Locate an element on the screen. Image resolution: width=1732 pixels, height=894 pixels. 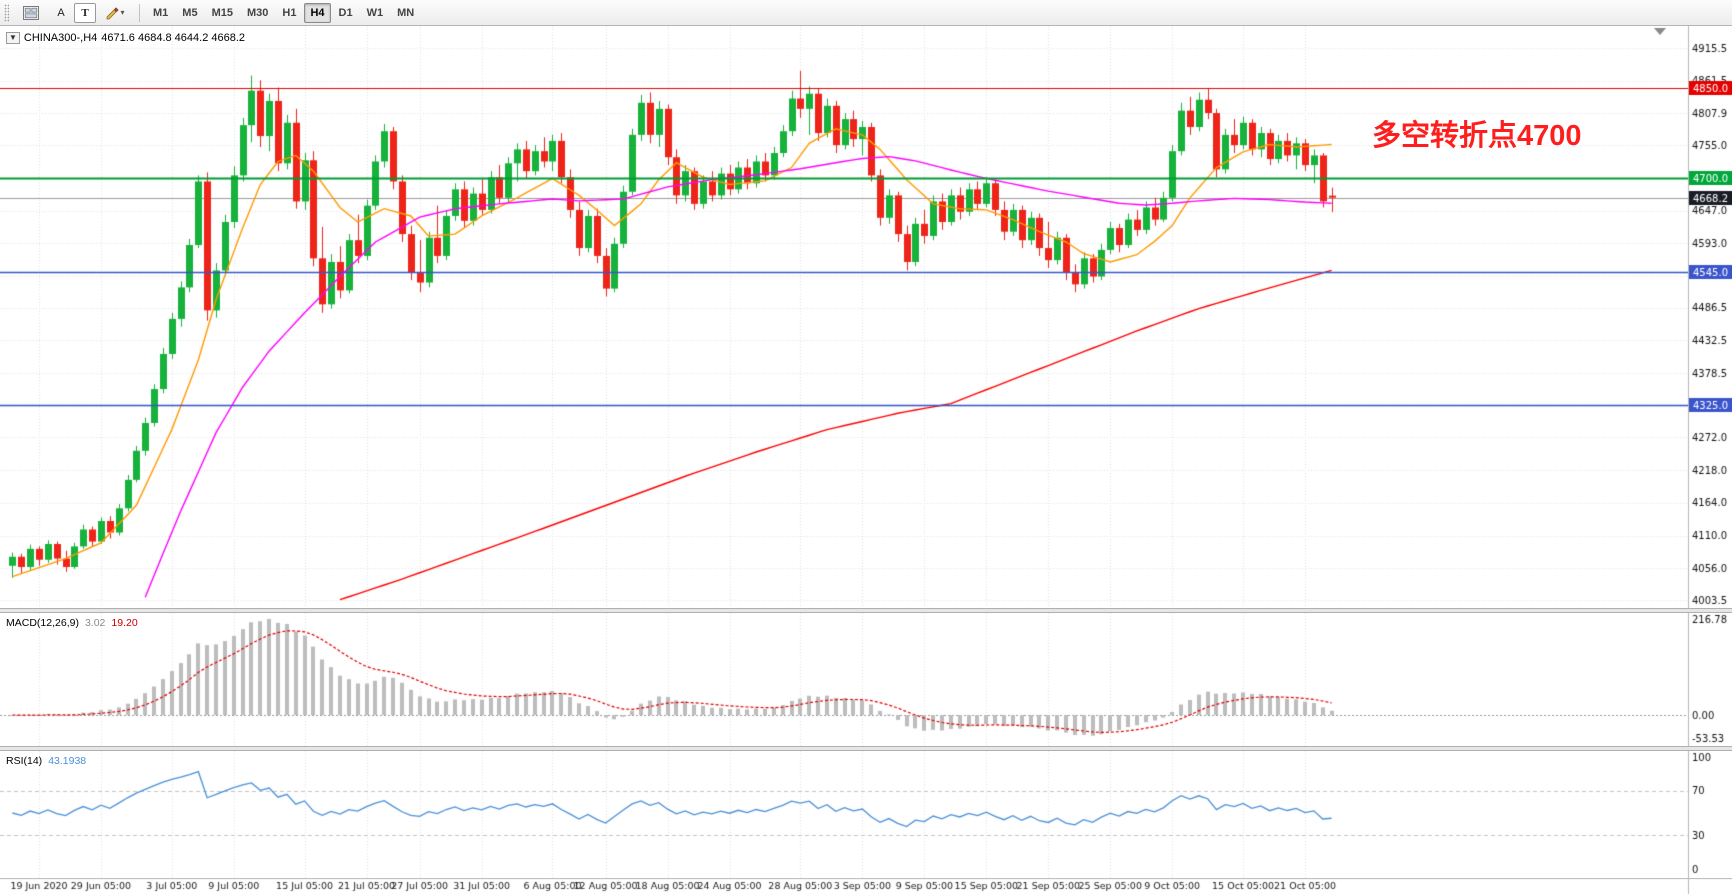
timeframe-m5-button: M5 is located at coordinates (189, 13).